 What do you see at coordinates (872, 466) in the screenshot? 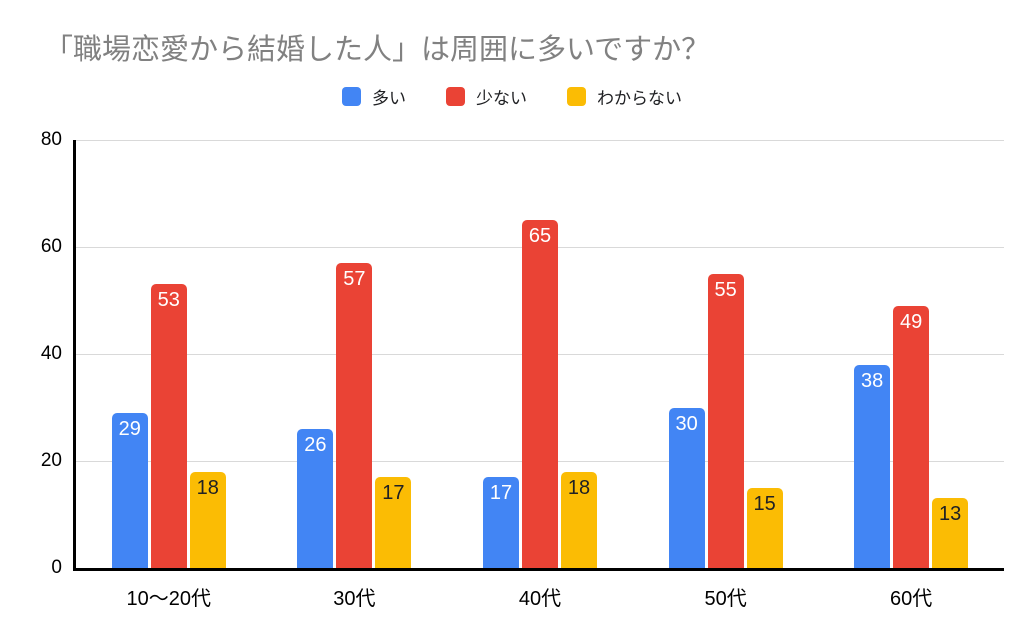
I see `bar: 38` at bounding box center [872, 466].